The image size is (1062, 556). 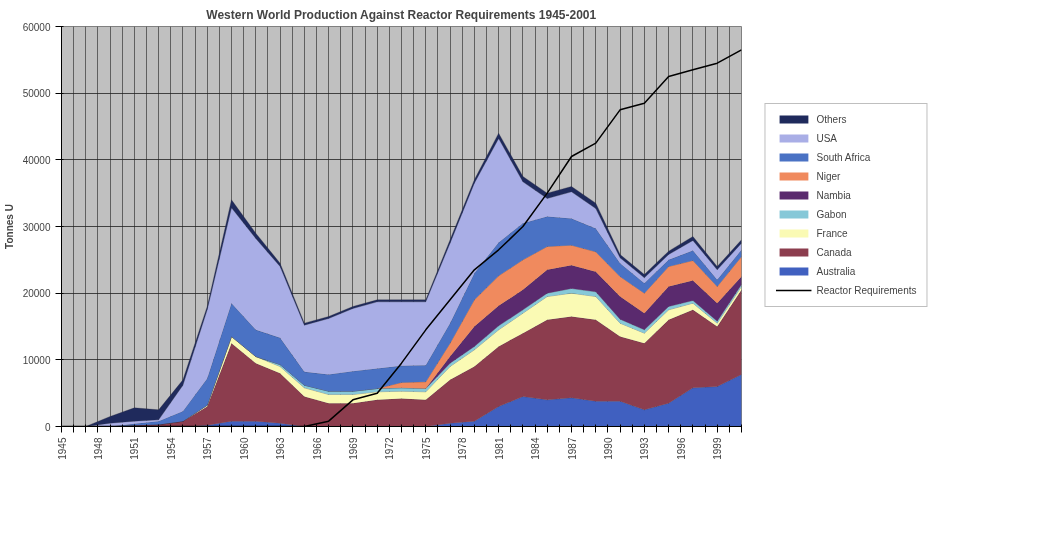 What do you see at coordinates (499, 448) in the screenshot?
I see `x-tick-label: 1981` at bounding box center [499, 448].